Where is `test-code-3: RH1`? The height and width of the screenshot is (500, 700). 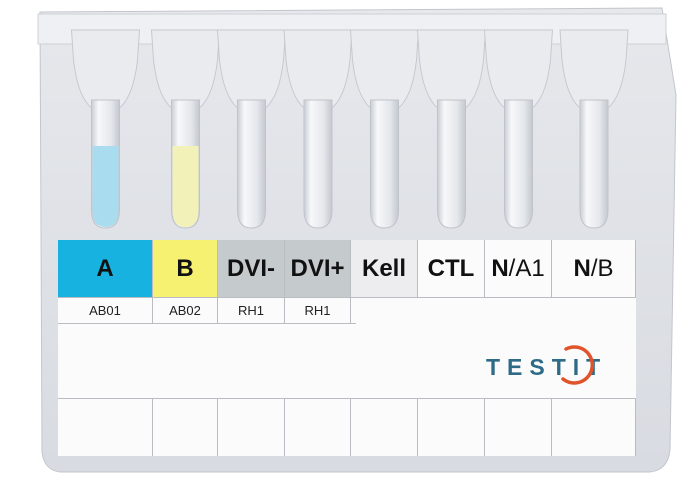 test-code-3: RH1 is located at coordinates (318, 310).